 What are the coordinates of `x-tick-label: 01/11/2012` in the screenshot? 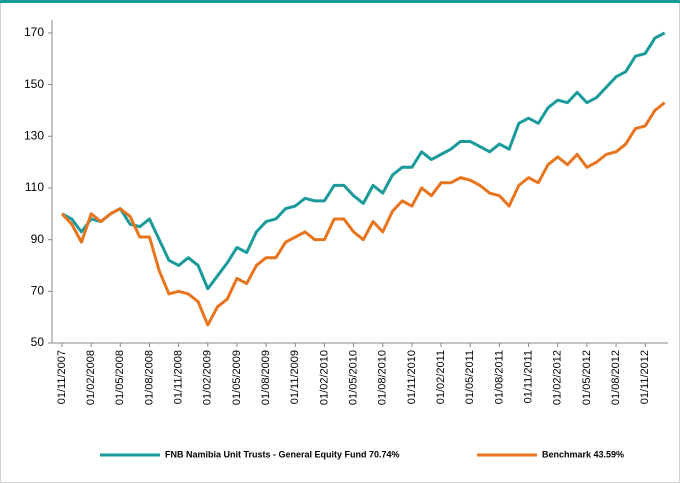 It's located at (645, 377).